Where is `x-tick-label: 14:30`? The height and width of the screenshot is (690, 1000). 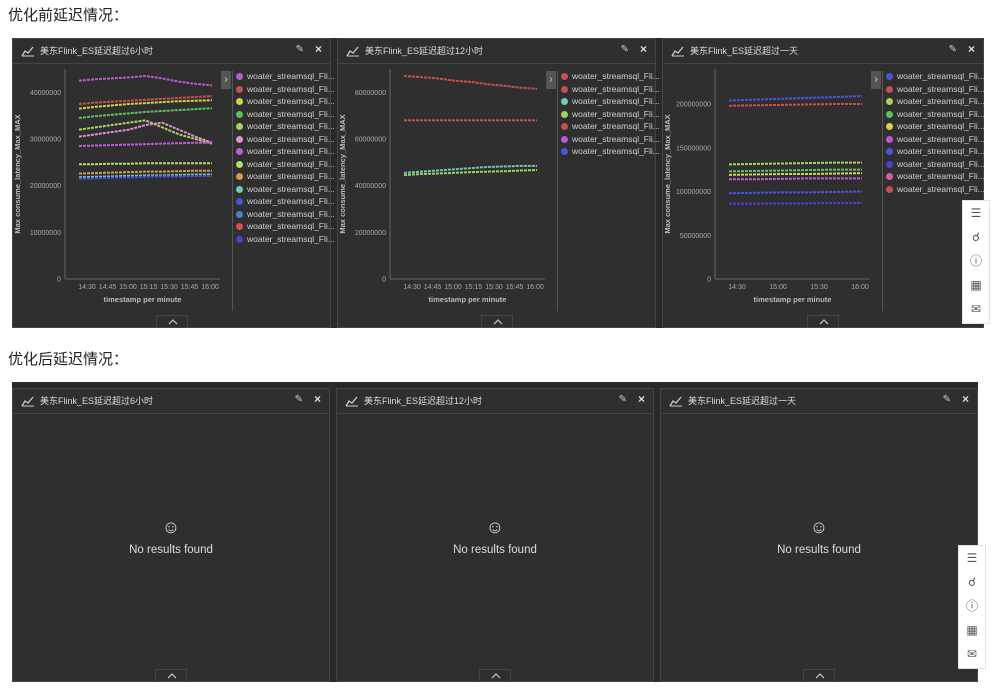 x-tick-label: 14:30 is located at coordinates (87, 287).